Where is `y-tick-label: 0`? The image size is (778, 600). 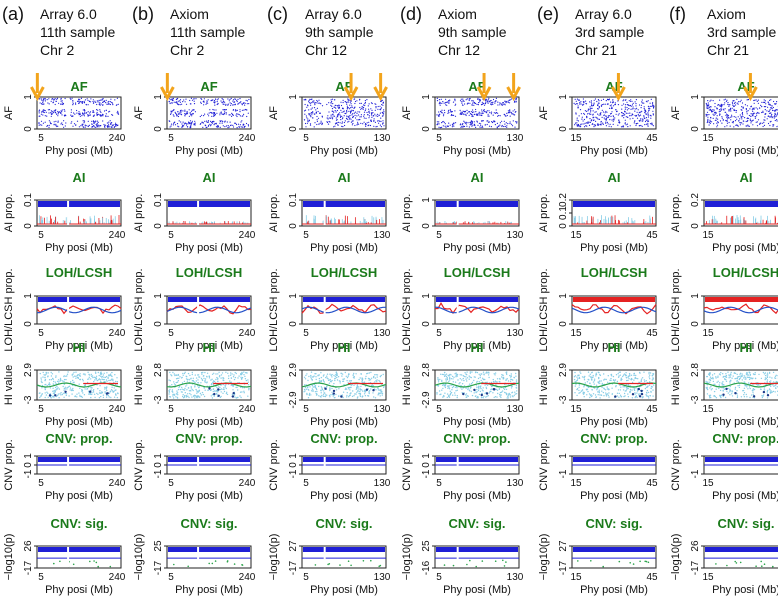
y-tick-label: 0 is located at coordinates (28, 226).